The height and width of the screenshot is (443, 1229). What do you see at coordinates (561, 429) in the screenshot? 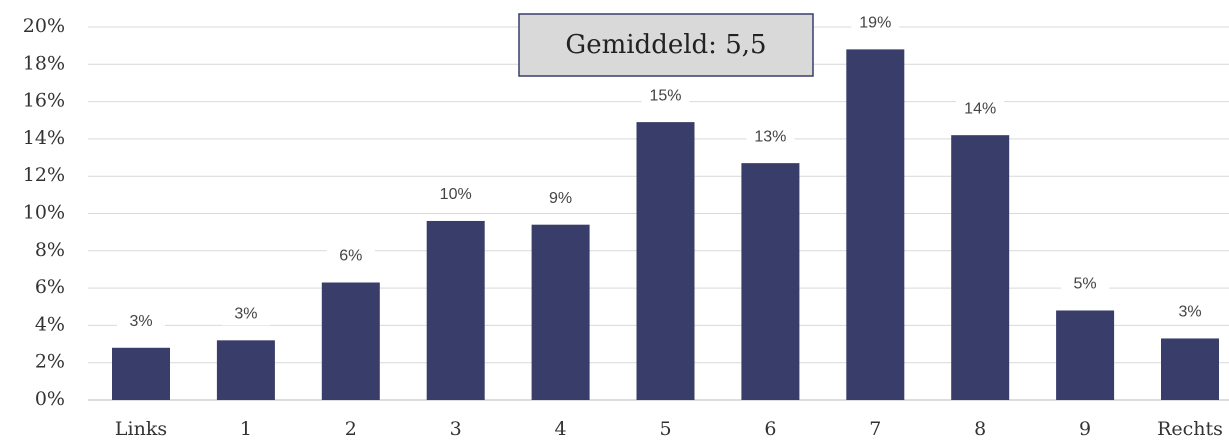
I see `x-tick-label: 4` at bounding box center [561, 429].